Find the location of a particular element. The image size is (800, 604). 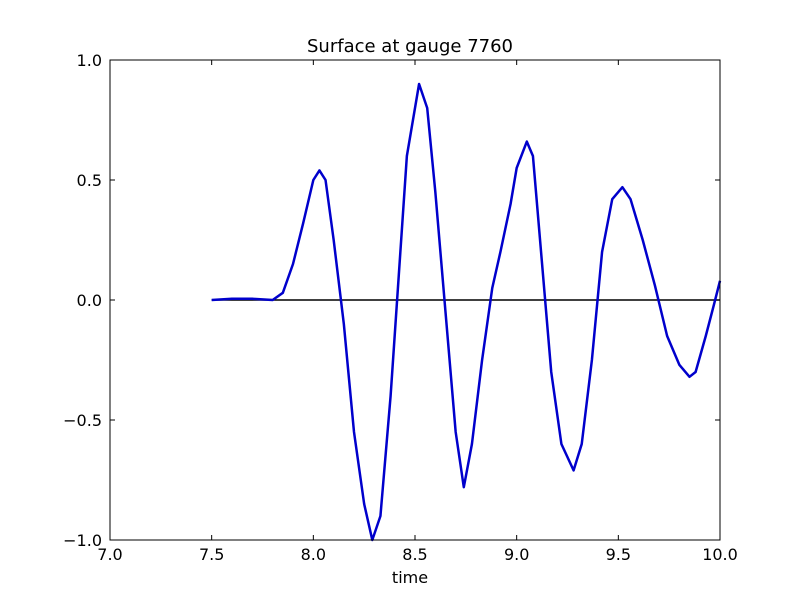

x-tick-label: 8.0 is located at coordinates (313, 554).